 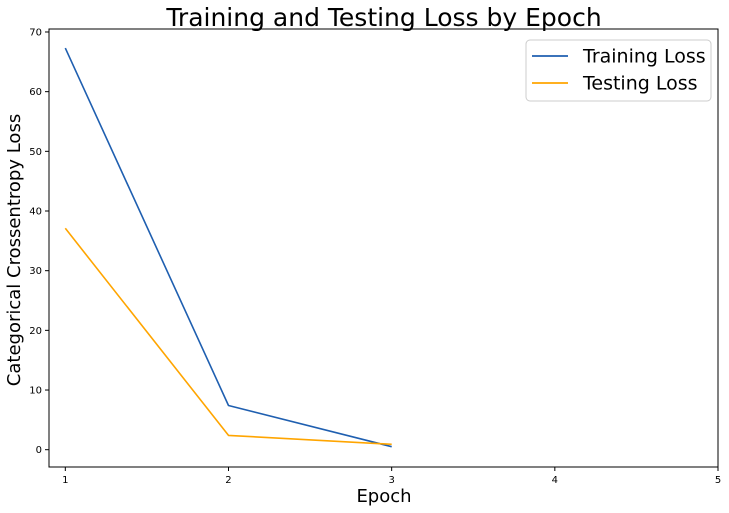 What do you see at coordinates (35, 212) in the screenshot?
I see `y-tick-label: 40` at bounding box center [35, 212].